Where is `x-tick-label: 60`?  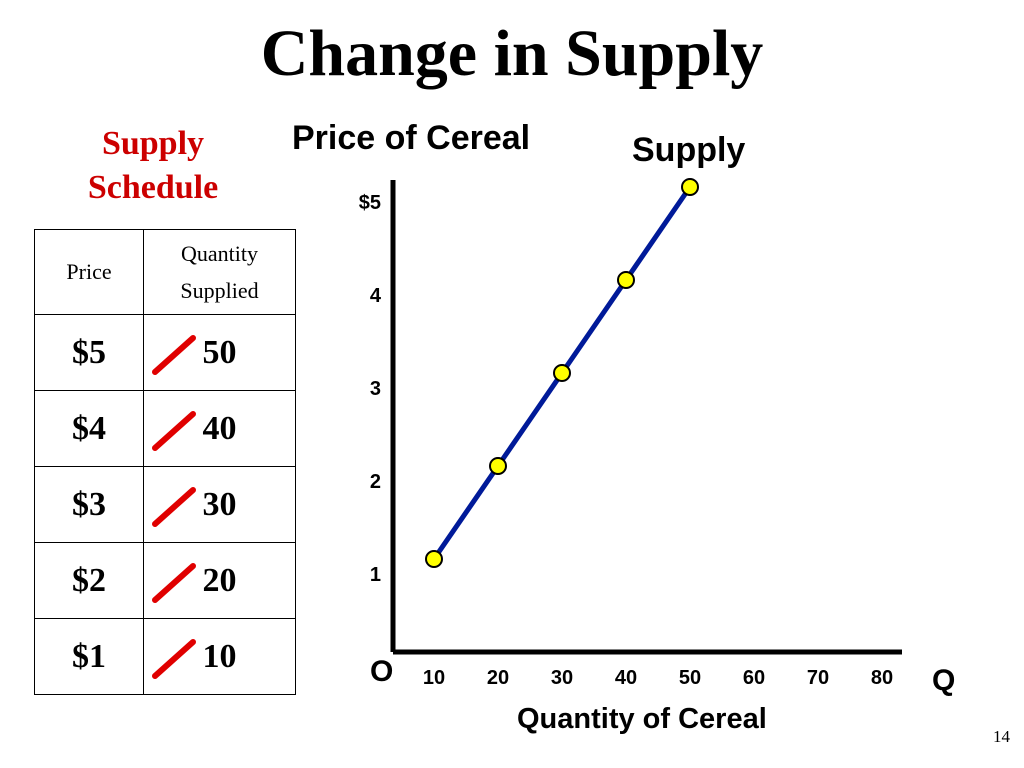
x-tick-label: 60 is located at coordinates (754, 678).